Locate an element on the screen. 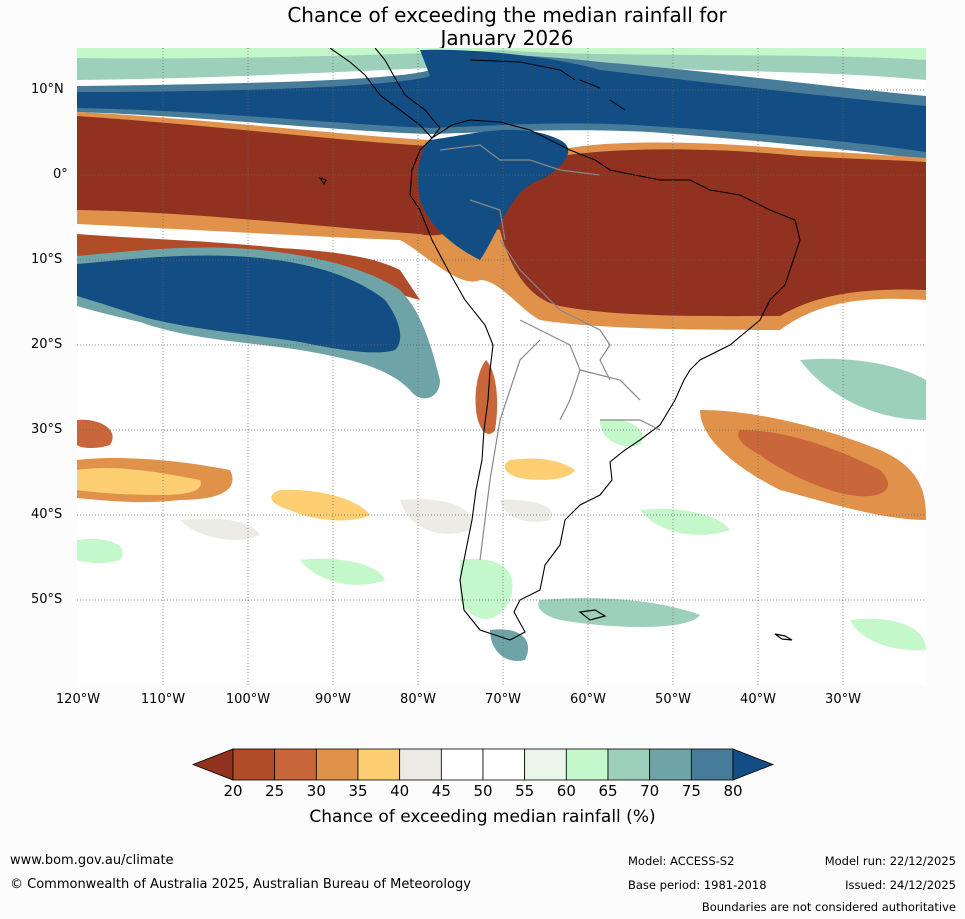 Image resolution: width=965 pixels, height=919 pixels. colorbar-tick-label: 20 is located at coordinates (233, 791).